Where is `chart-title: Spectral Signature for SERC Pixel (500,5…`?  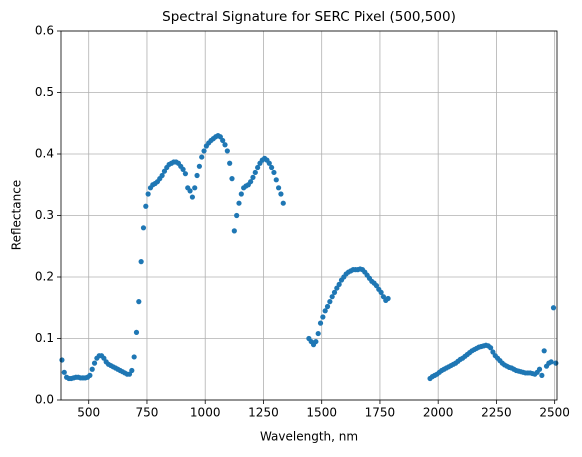 chart-title: Spectral Signature for SERC Pixel (500,5… is located at coordinates (309, 17).